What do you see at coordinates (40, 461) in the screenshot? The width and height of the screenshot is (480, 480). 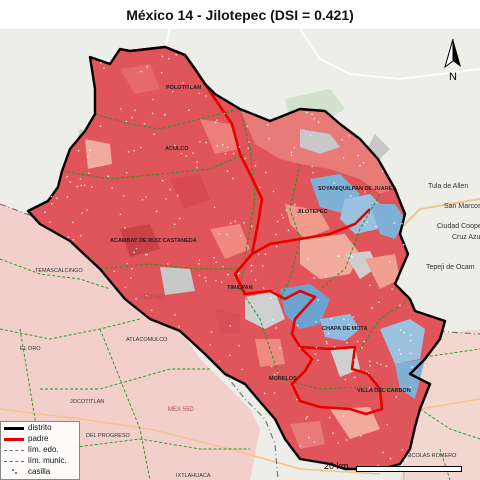 I see `legend-item-lim-munic: lím. munic.` at bounding box center [40, 461].